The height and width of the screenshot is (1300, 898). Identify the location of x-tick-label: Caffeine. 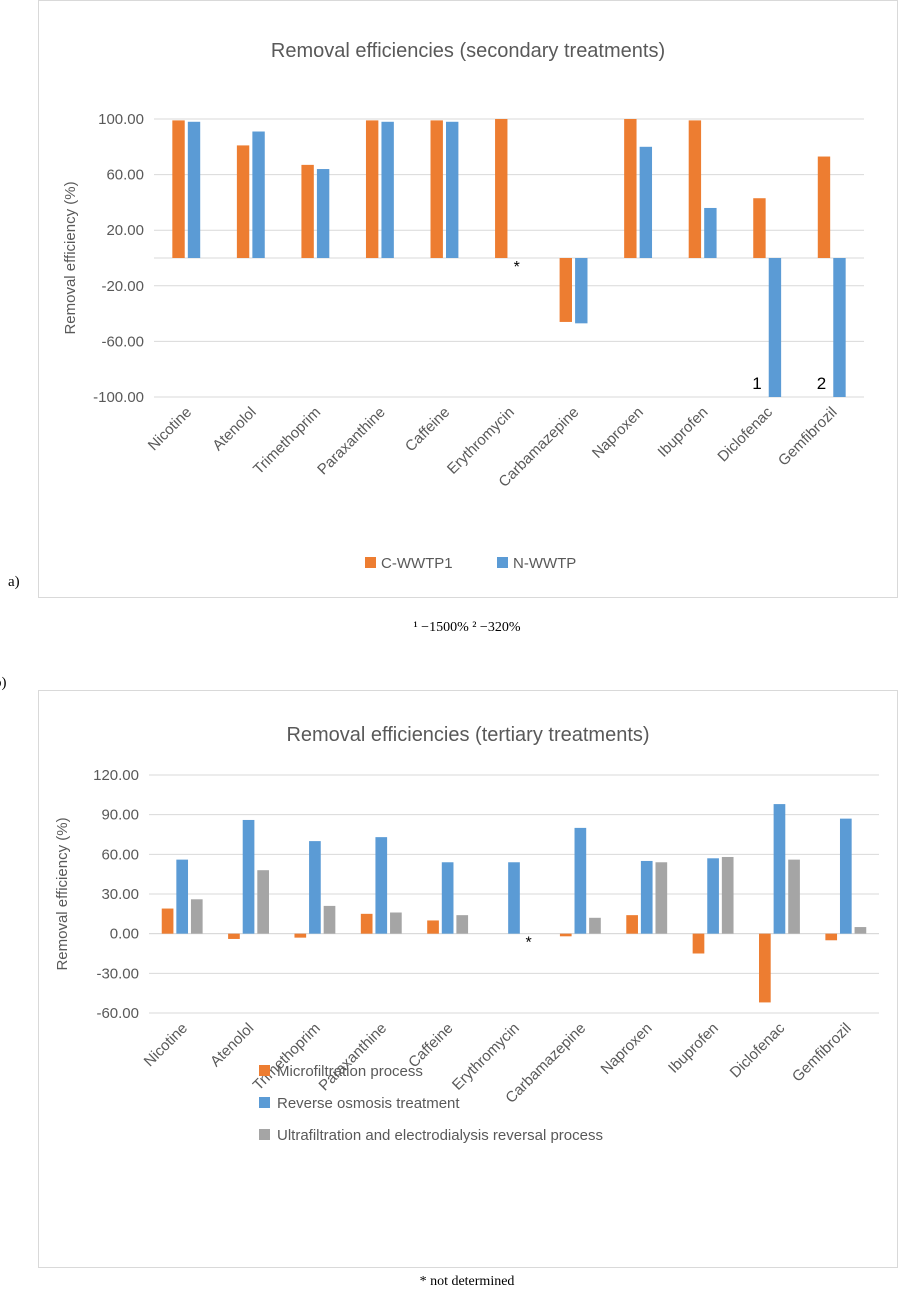
(427, 429).